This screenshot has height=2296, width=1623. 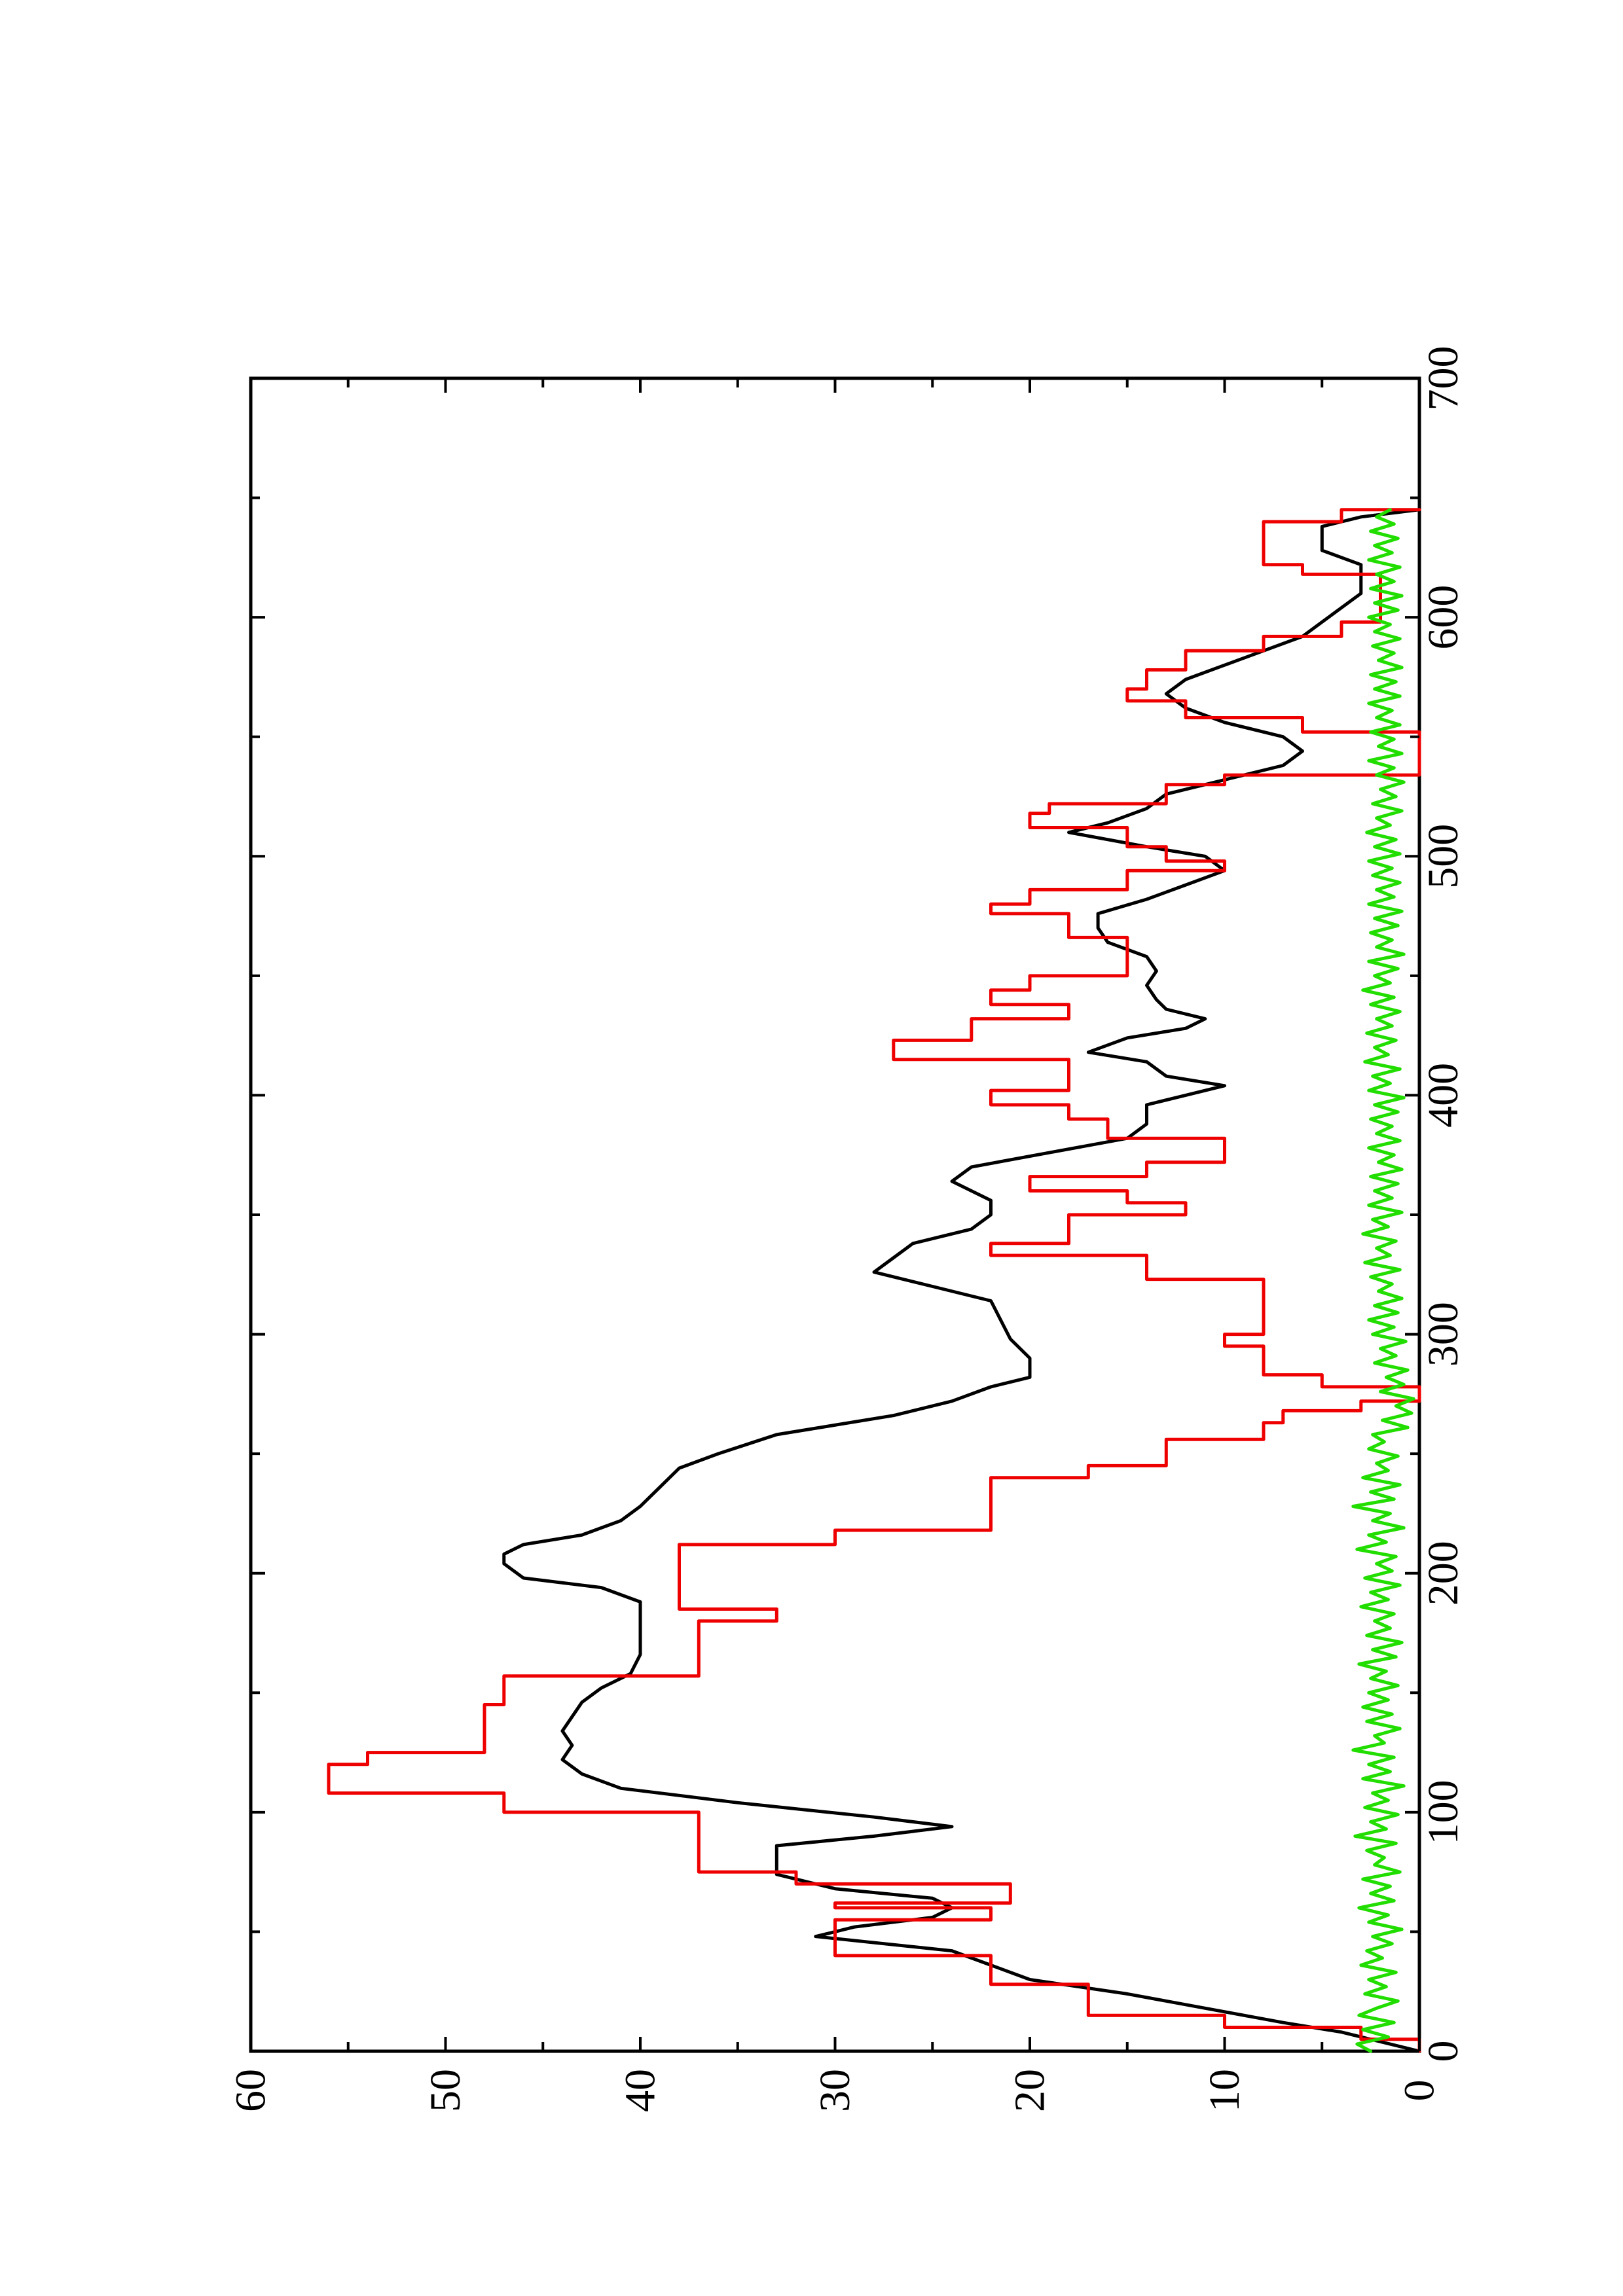 I want to click on series-green-noise-line, so click(x=1383, y=1280).